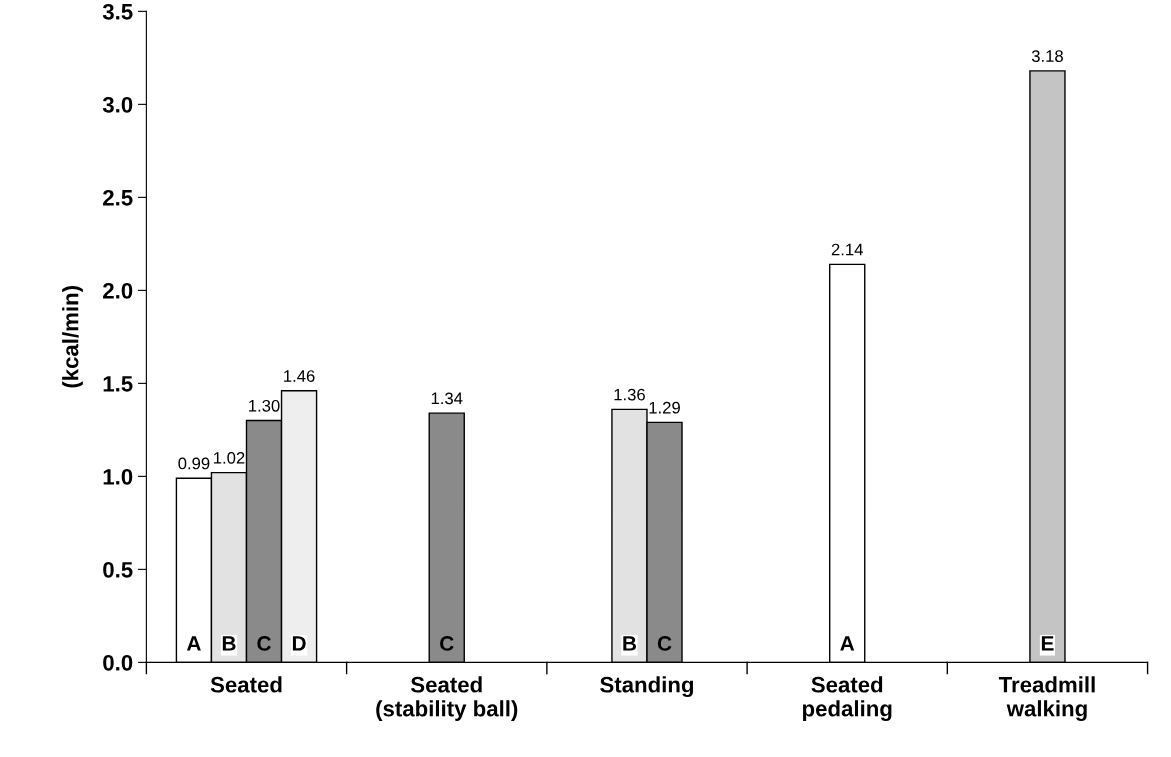 Image resolution: width=1171 pixels, height=757 pixels. What do you see at coordinates (629, 394) in the screenshot?
I see `data-label: 1.36` at bounding box center [629, 394].